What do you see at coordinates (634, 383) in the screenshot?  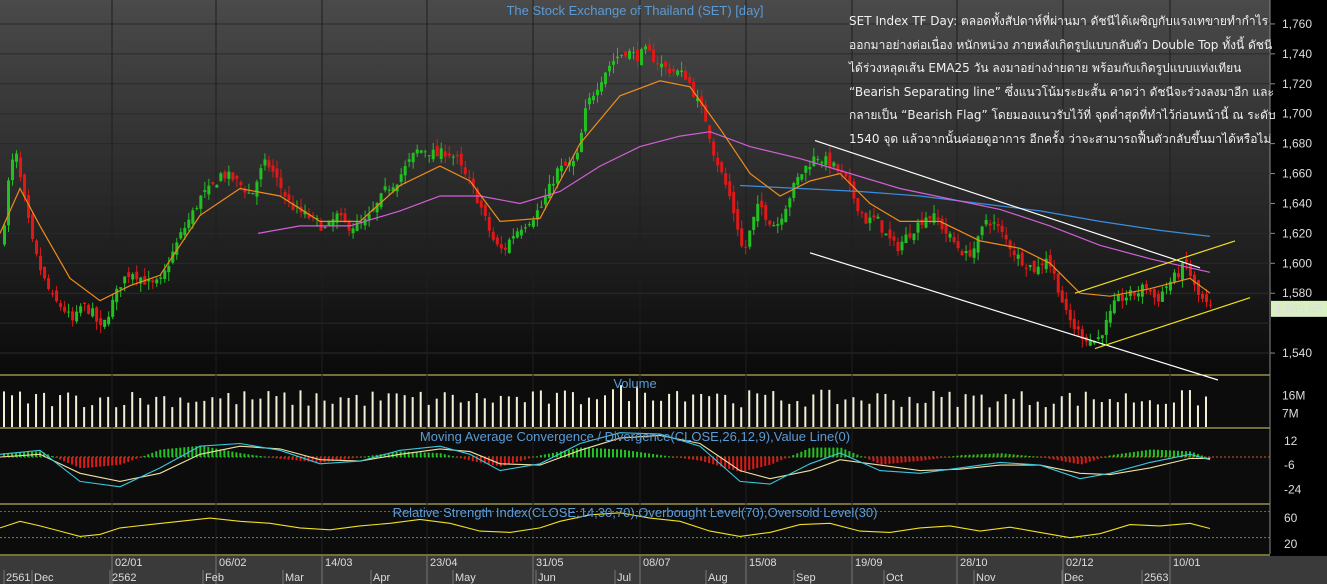 I see `volume-title: Volume` at bounding box center [634, 383].